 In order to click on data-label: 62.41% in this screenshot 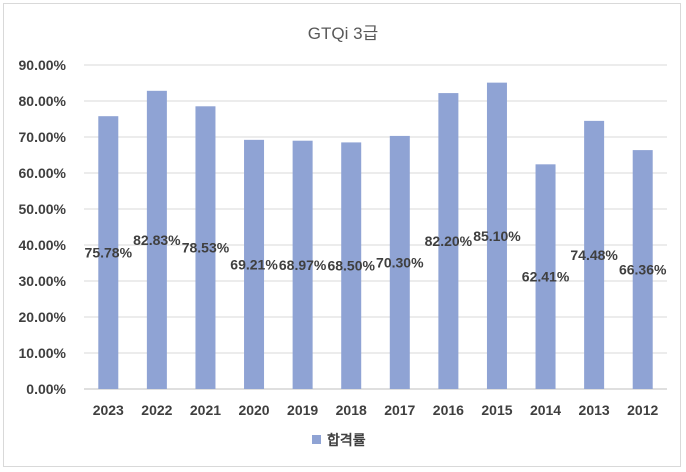, I will do `click(546, 277)`.